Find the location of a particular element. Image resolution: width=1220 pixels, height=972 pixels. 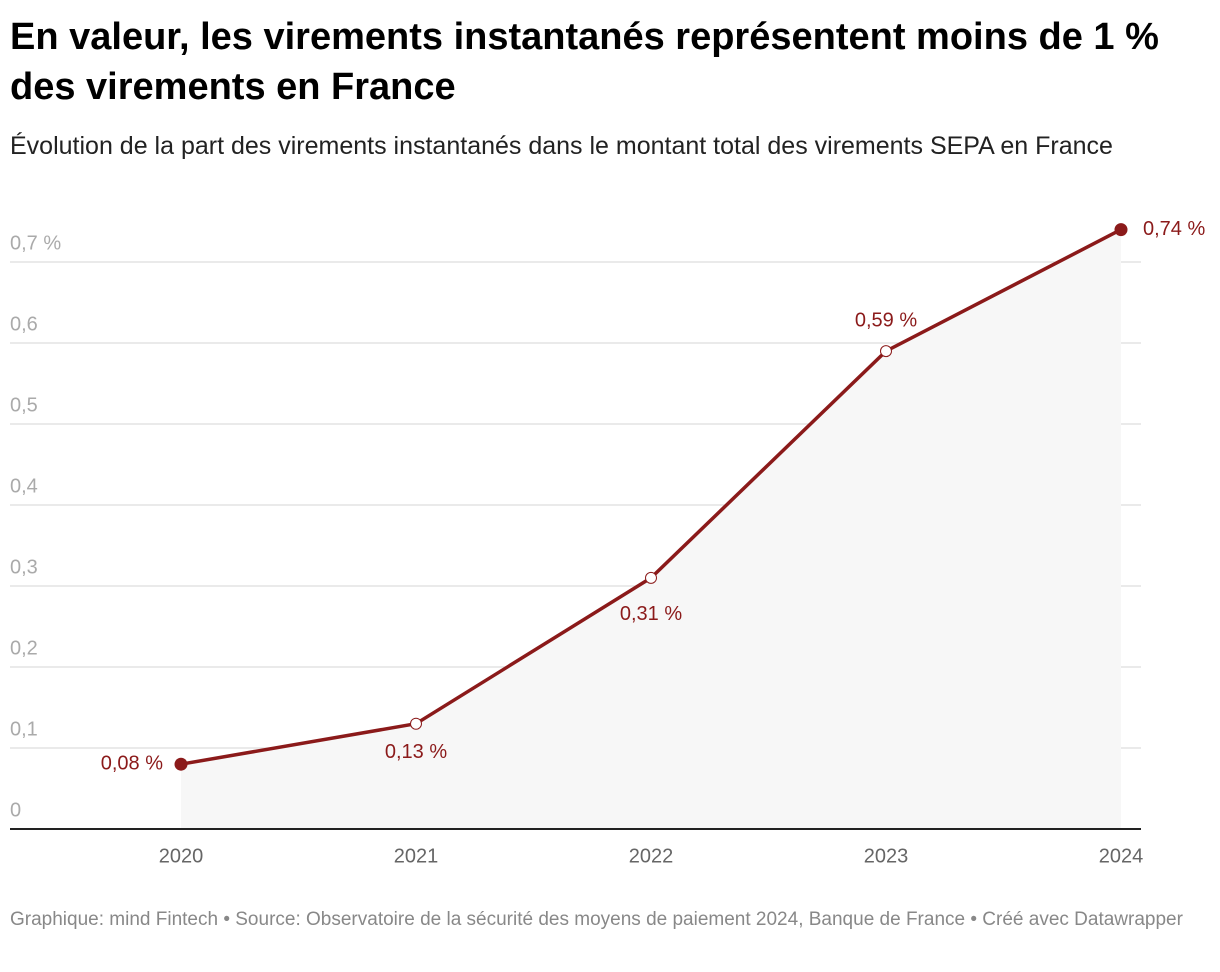

y-tick-label: 0,2 is located at coordinates (24, 648).